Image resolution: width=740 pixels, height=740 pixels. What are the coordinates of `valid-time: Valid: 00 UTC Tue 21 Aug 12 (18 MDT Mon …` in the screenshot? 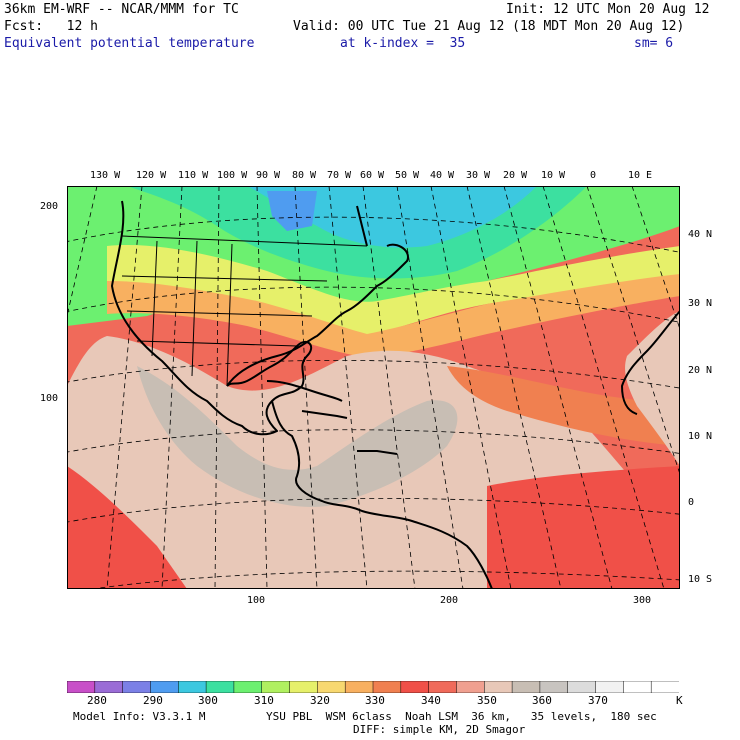 It's located at (489, 26).